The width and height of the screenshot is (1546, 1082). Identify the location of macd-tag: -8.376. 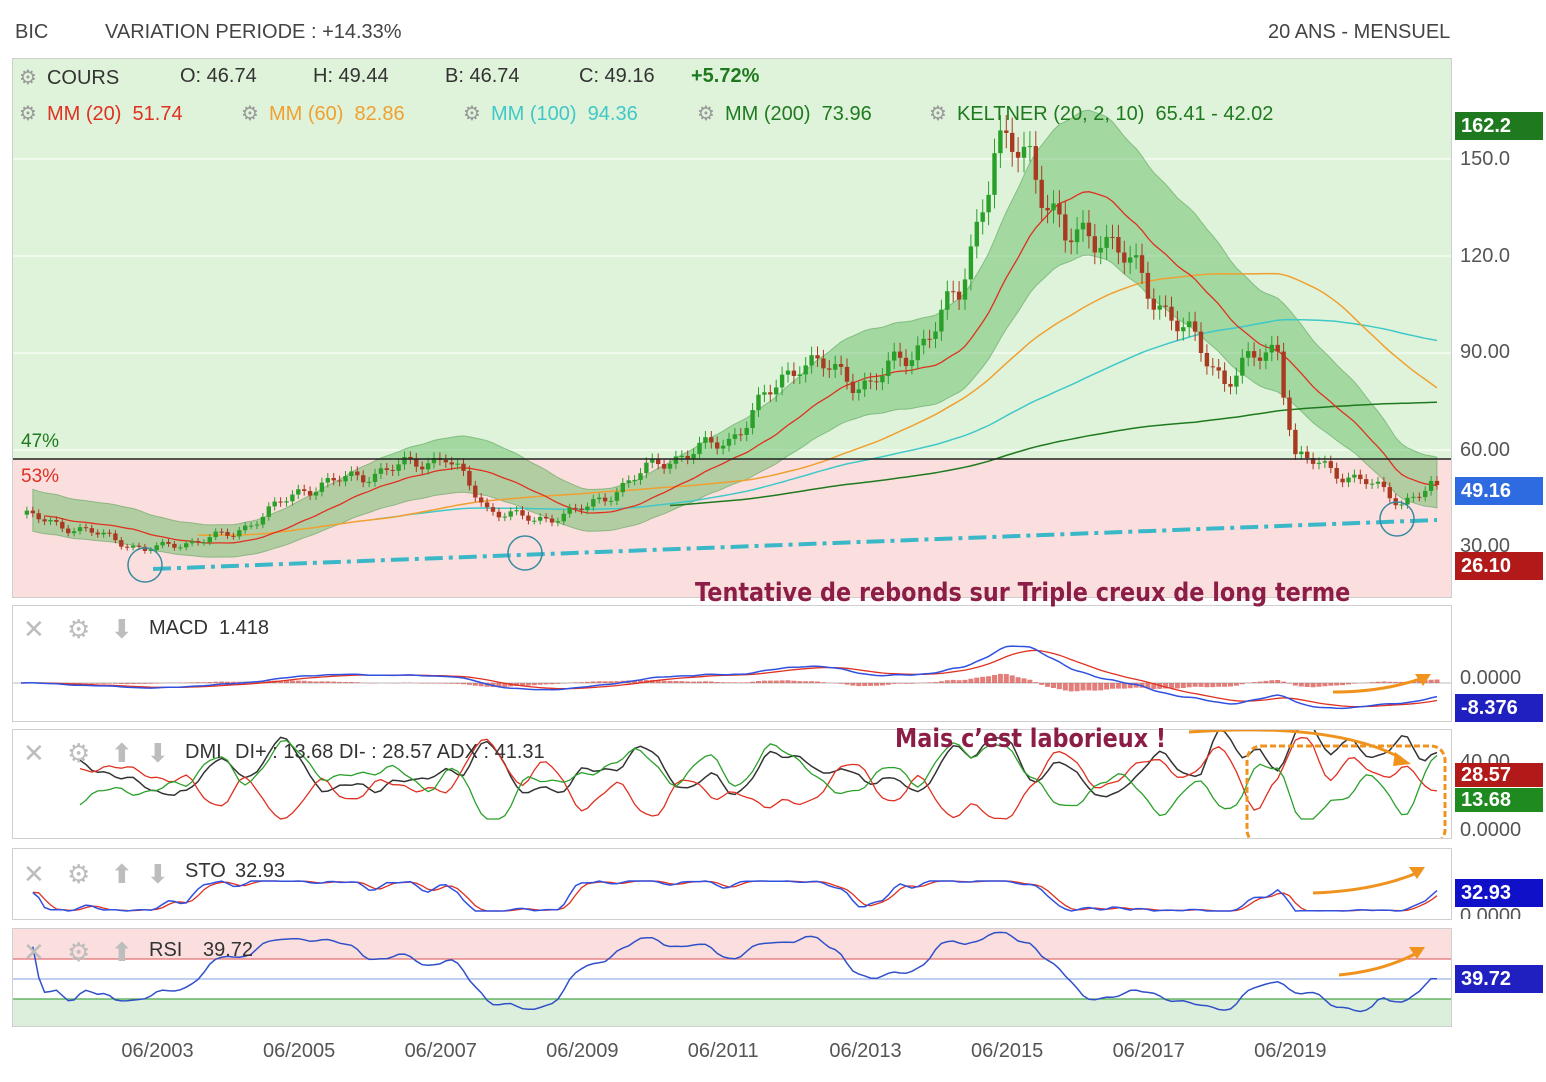
(1499, 708).